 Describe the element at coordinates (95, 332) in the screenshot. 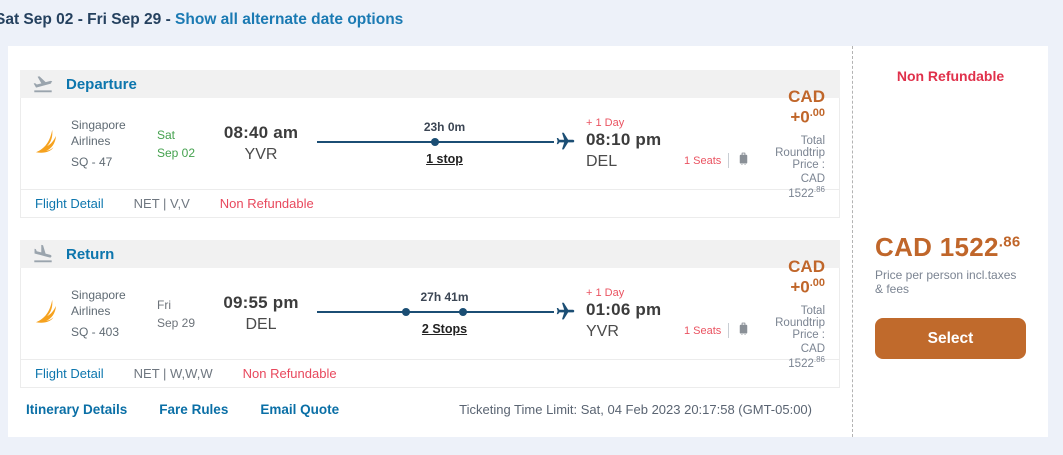

I see `flight-number: SQ - 403` at that location.